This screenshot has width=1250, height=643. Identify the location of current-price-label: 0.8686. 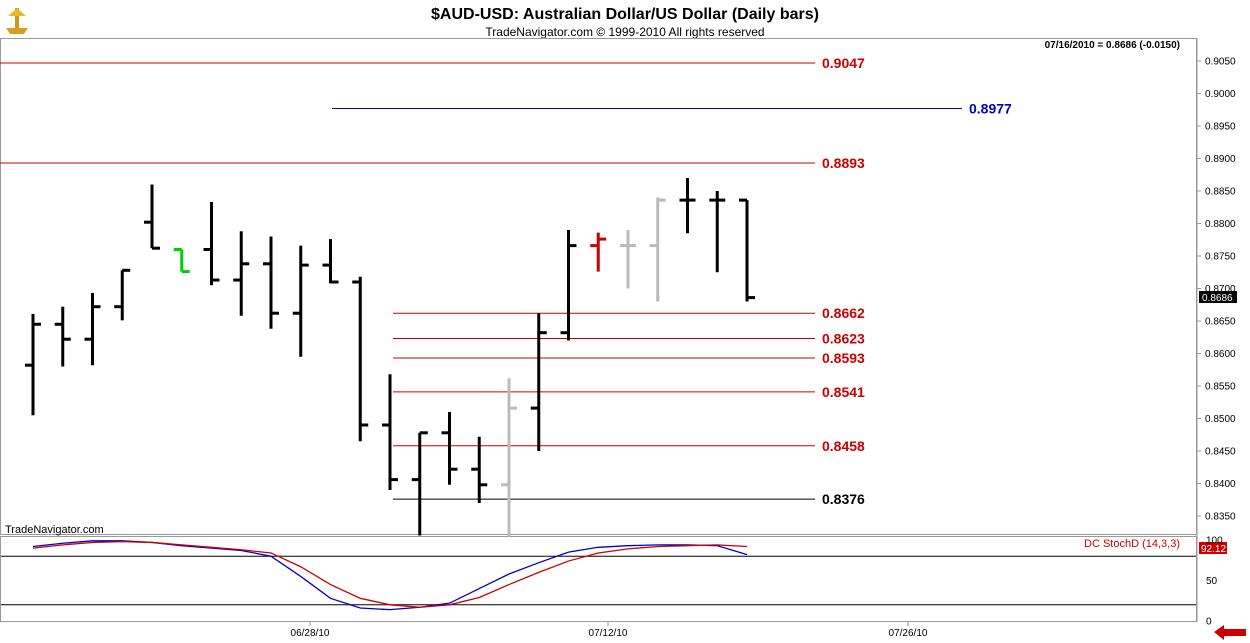
(1217, 298).